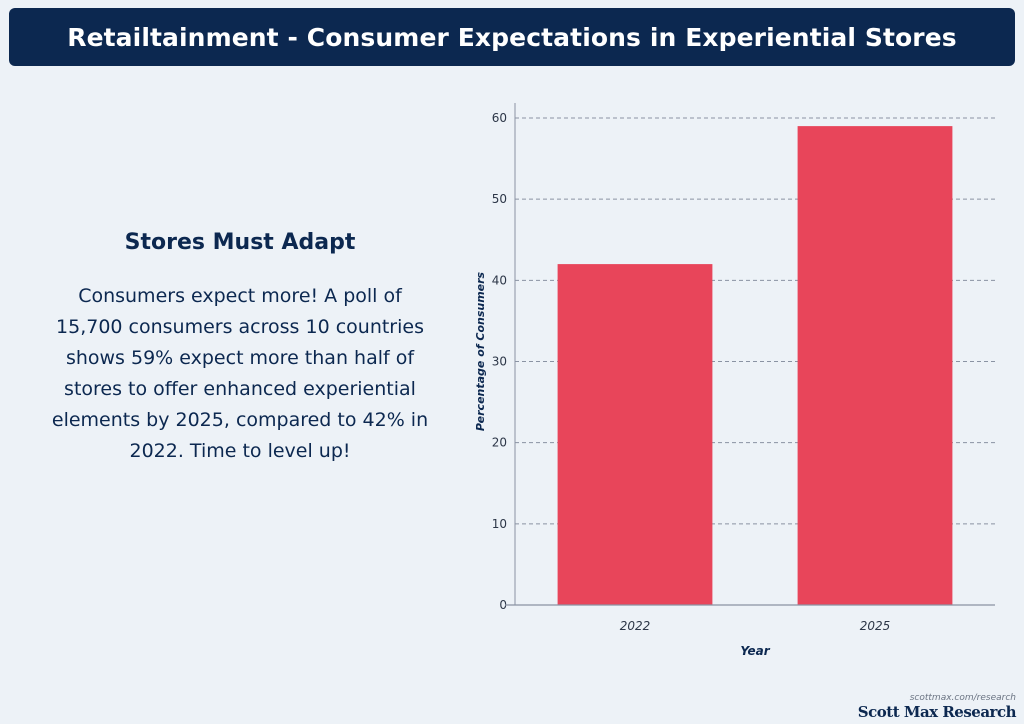  I want to click on y-tick-label: 0, so click(503, 605).